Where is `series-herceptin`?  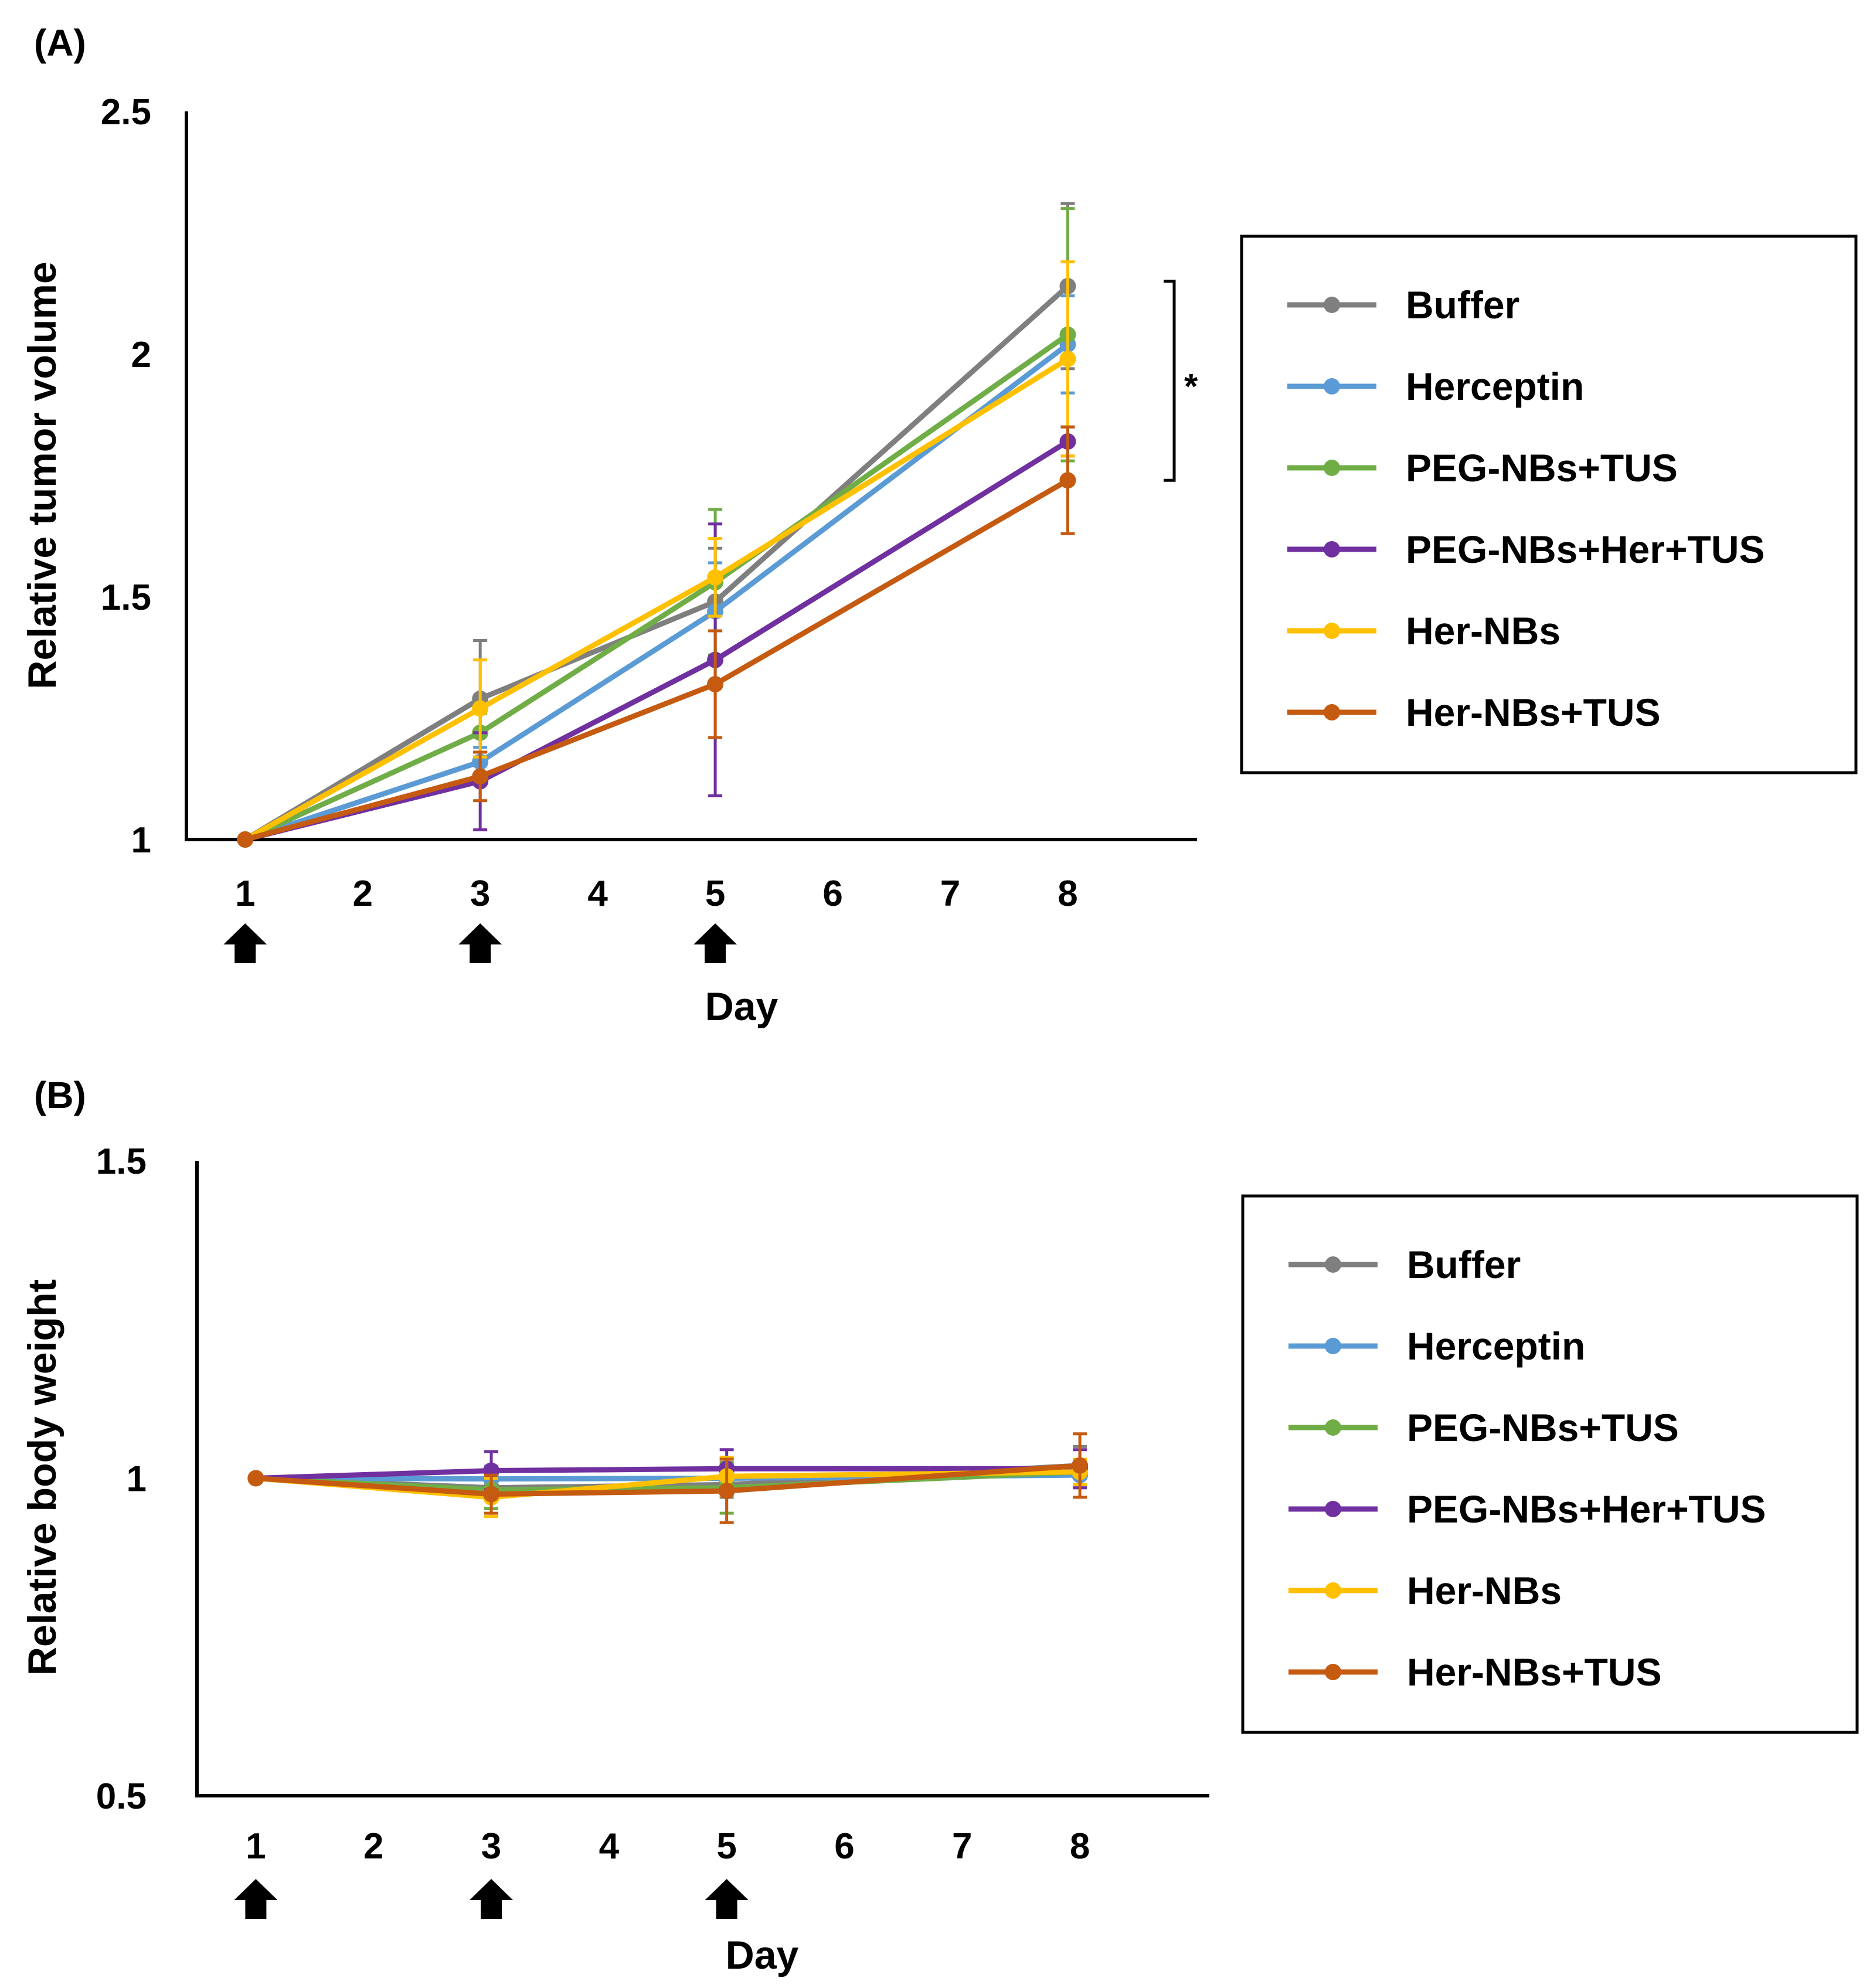
series-herceptin is located at coordinates (656, 571).